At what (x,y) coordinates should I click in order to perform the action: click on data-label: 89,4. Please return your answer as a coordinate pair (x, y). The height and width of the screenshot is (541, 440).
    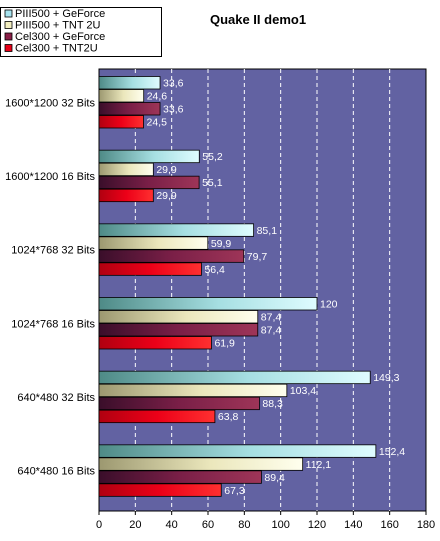
    Looking at the image, I should click on (274, 478).